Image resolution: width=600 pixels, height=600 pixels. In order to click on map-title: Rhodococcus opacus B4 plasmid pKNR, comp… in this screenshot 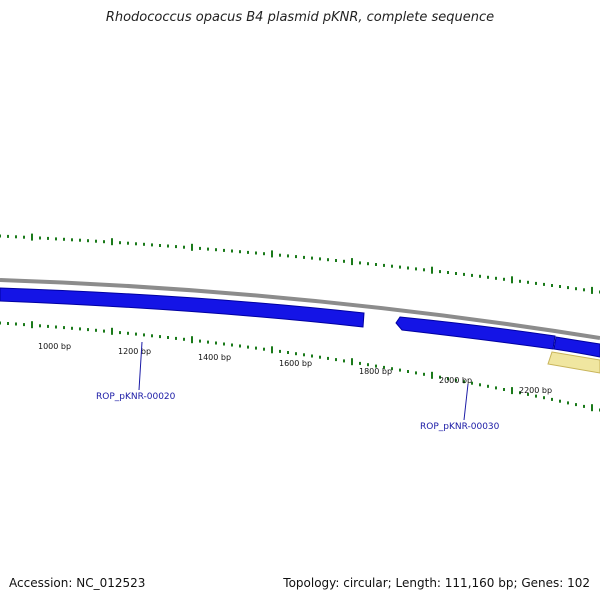, I will do `click(300, 17)`.